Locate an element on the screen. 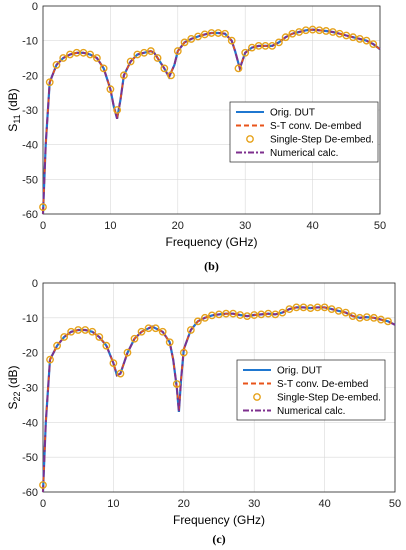  y-axis-label-unit: (dB) is located at coordinates (13, 378).